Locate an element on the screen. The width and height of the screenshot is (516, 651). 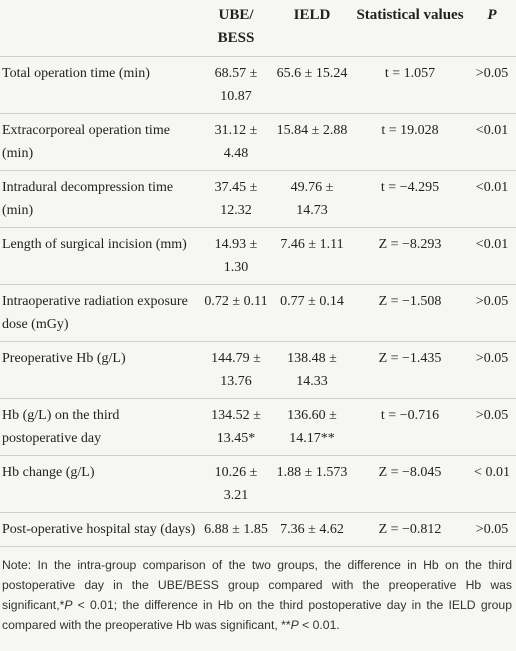
cell: 31.12 ± 4.48 is located at coordinates (236, 142).